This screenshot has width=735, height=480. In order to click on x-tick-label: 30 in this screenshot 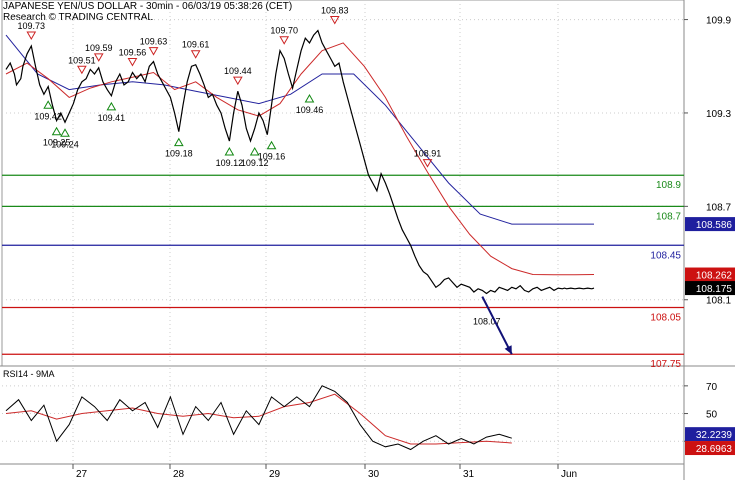, I will do `click(374, 474)`.